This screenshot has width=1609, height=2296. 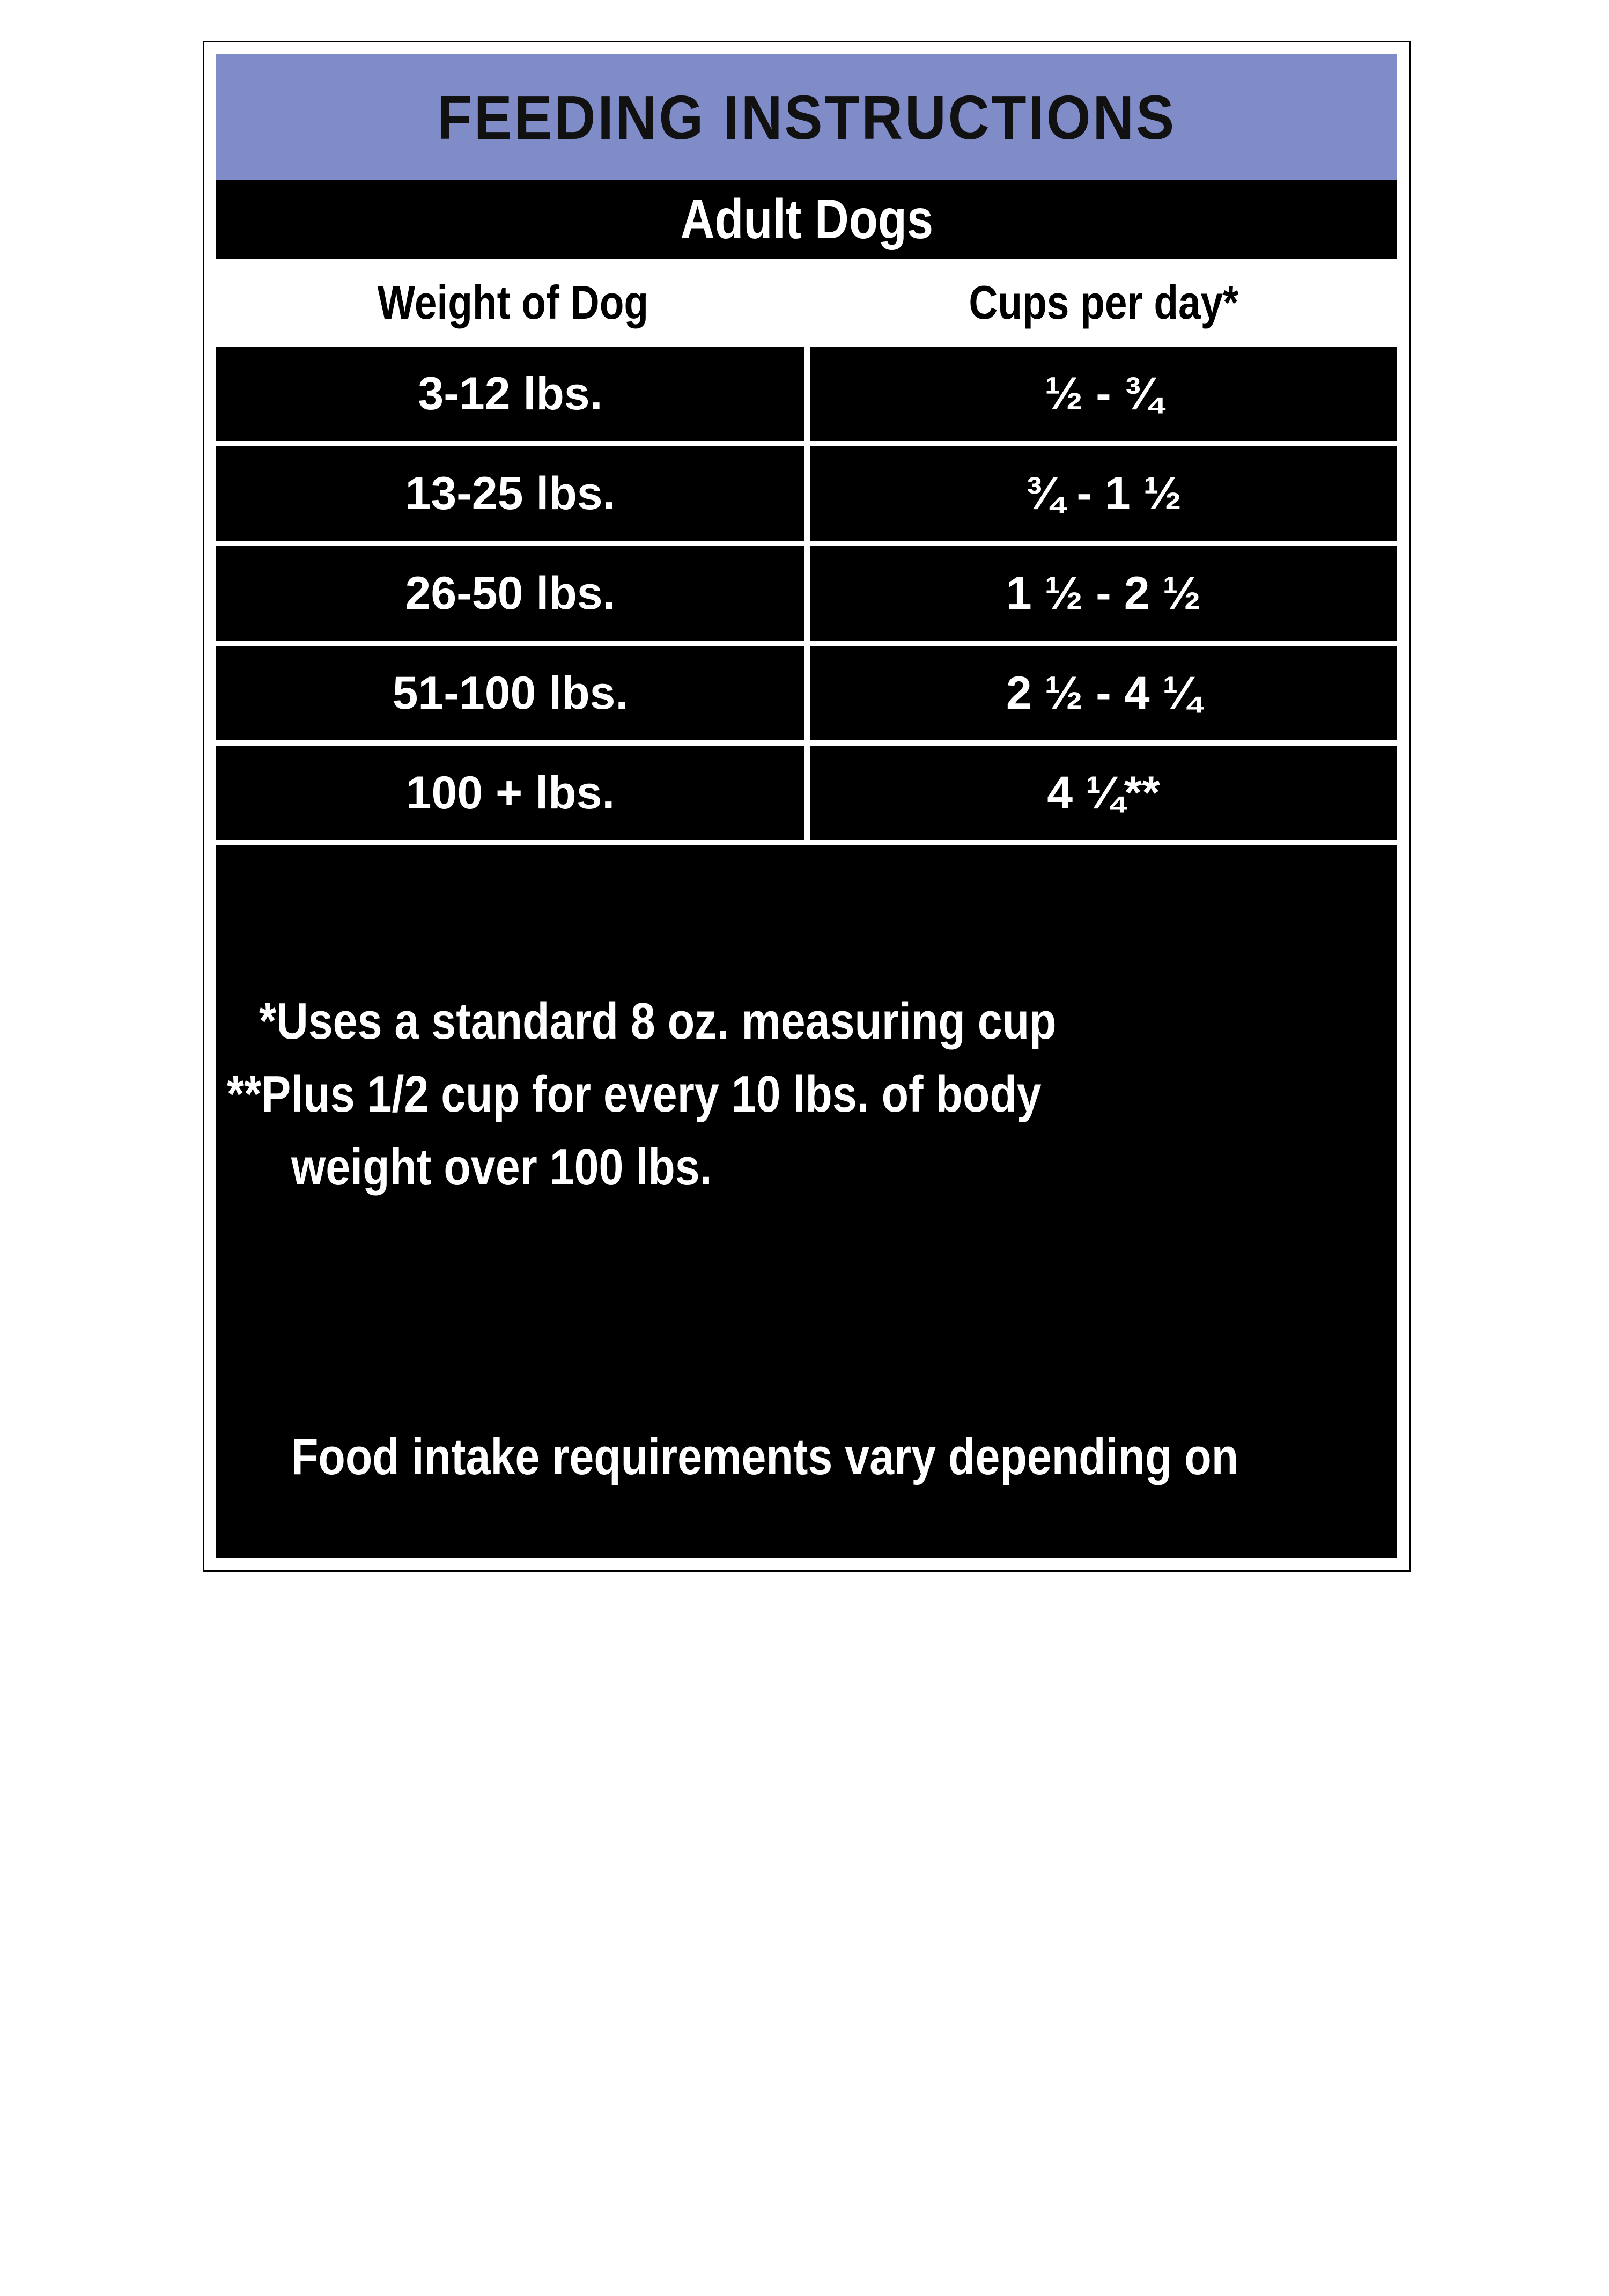 I want to click on table-row: 3-12 lbs. ½ - ¾, so click(x=806, y=394).